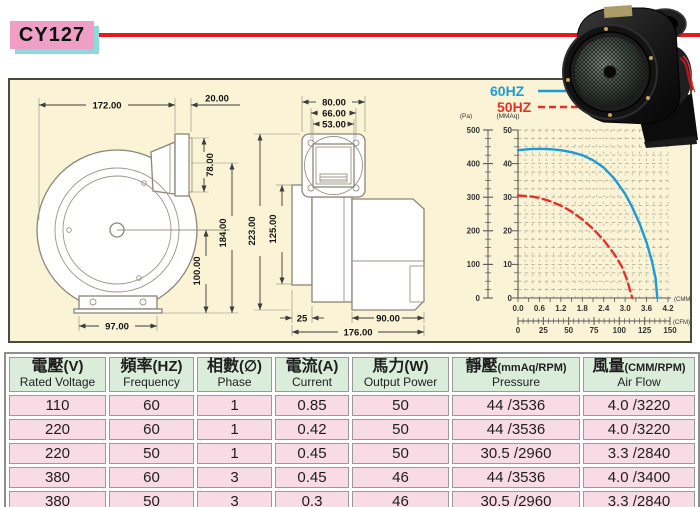 This screenshot has width=700, height=507. Describe the element at coordinates (57, 405) in the screenshot. I see `table-cell: 110` at that location.